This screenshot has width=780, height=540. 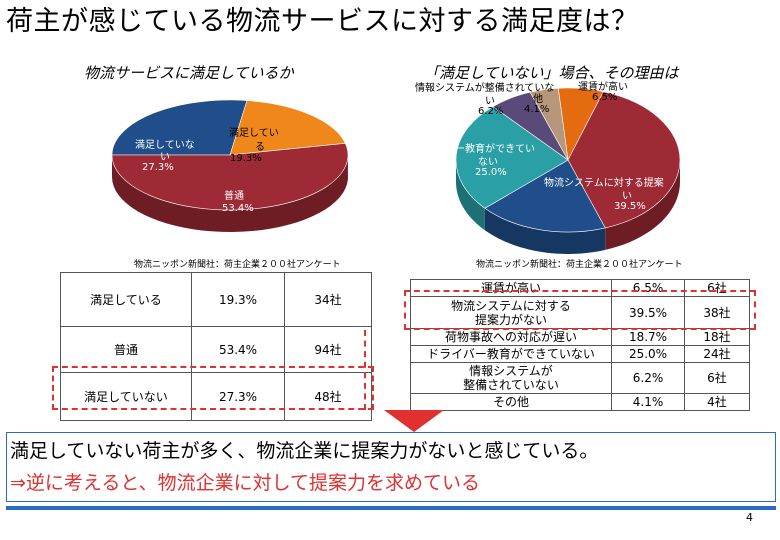 I want to click on reason-line: 情報システムが, so click(x=511, y=371).